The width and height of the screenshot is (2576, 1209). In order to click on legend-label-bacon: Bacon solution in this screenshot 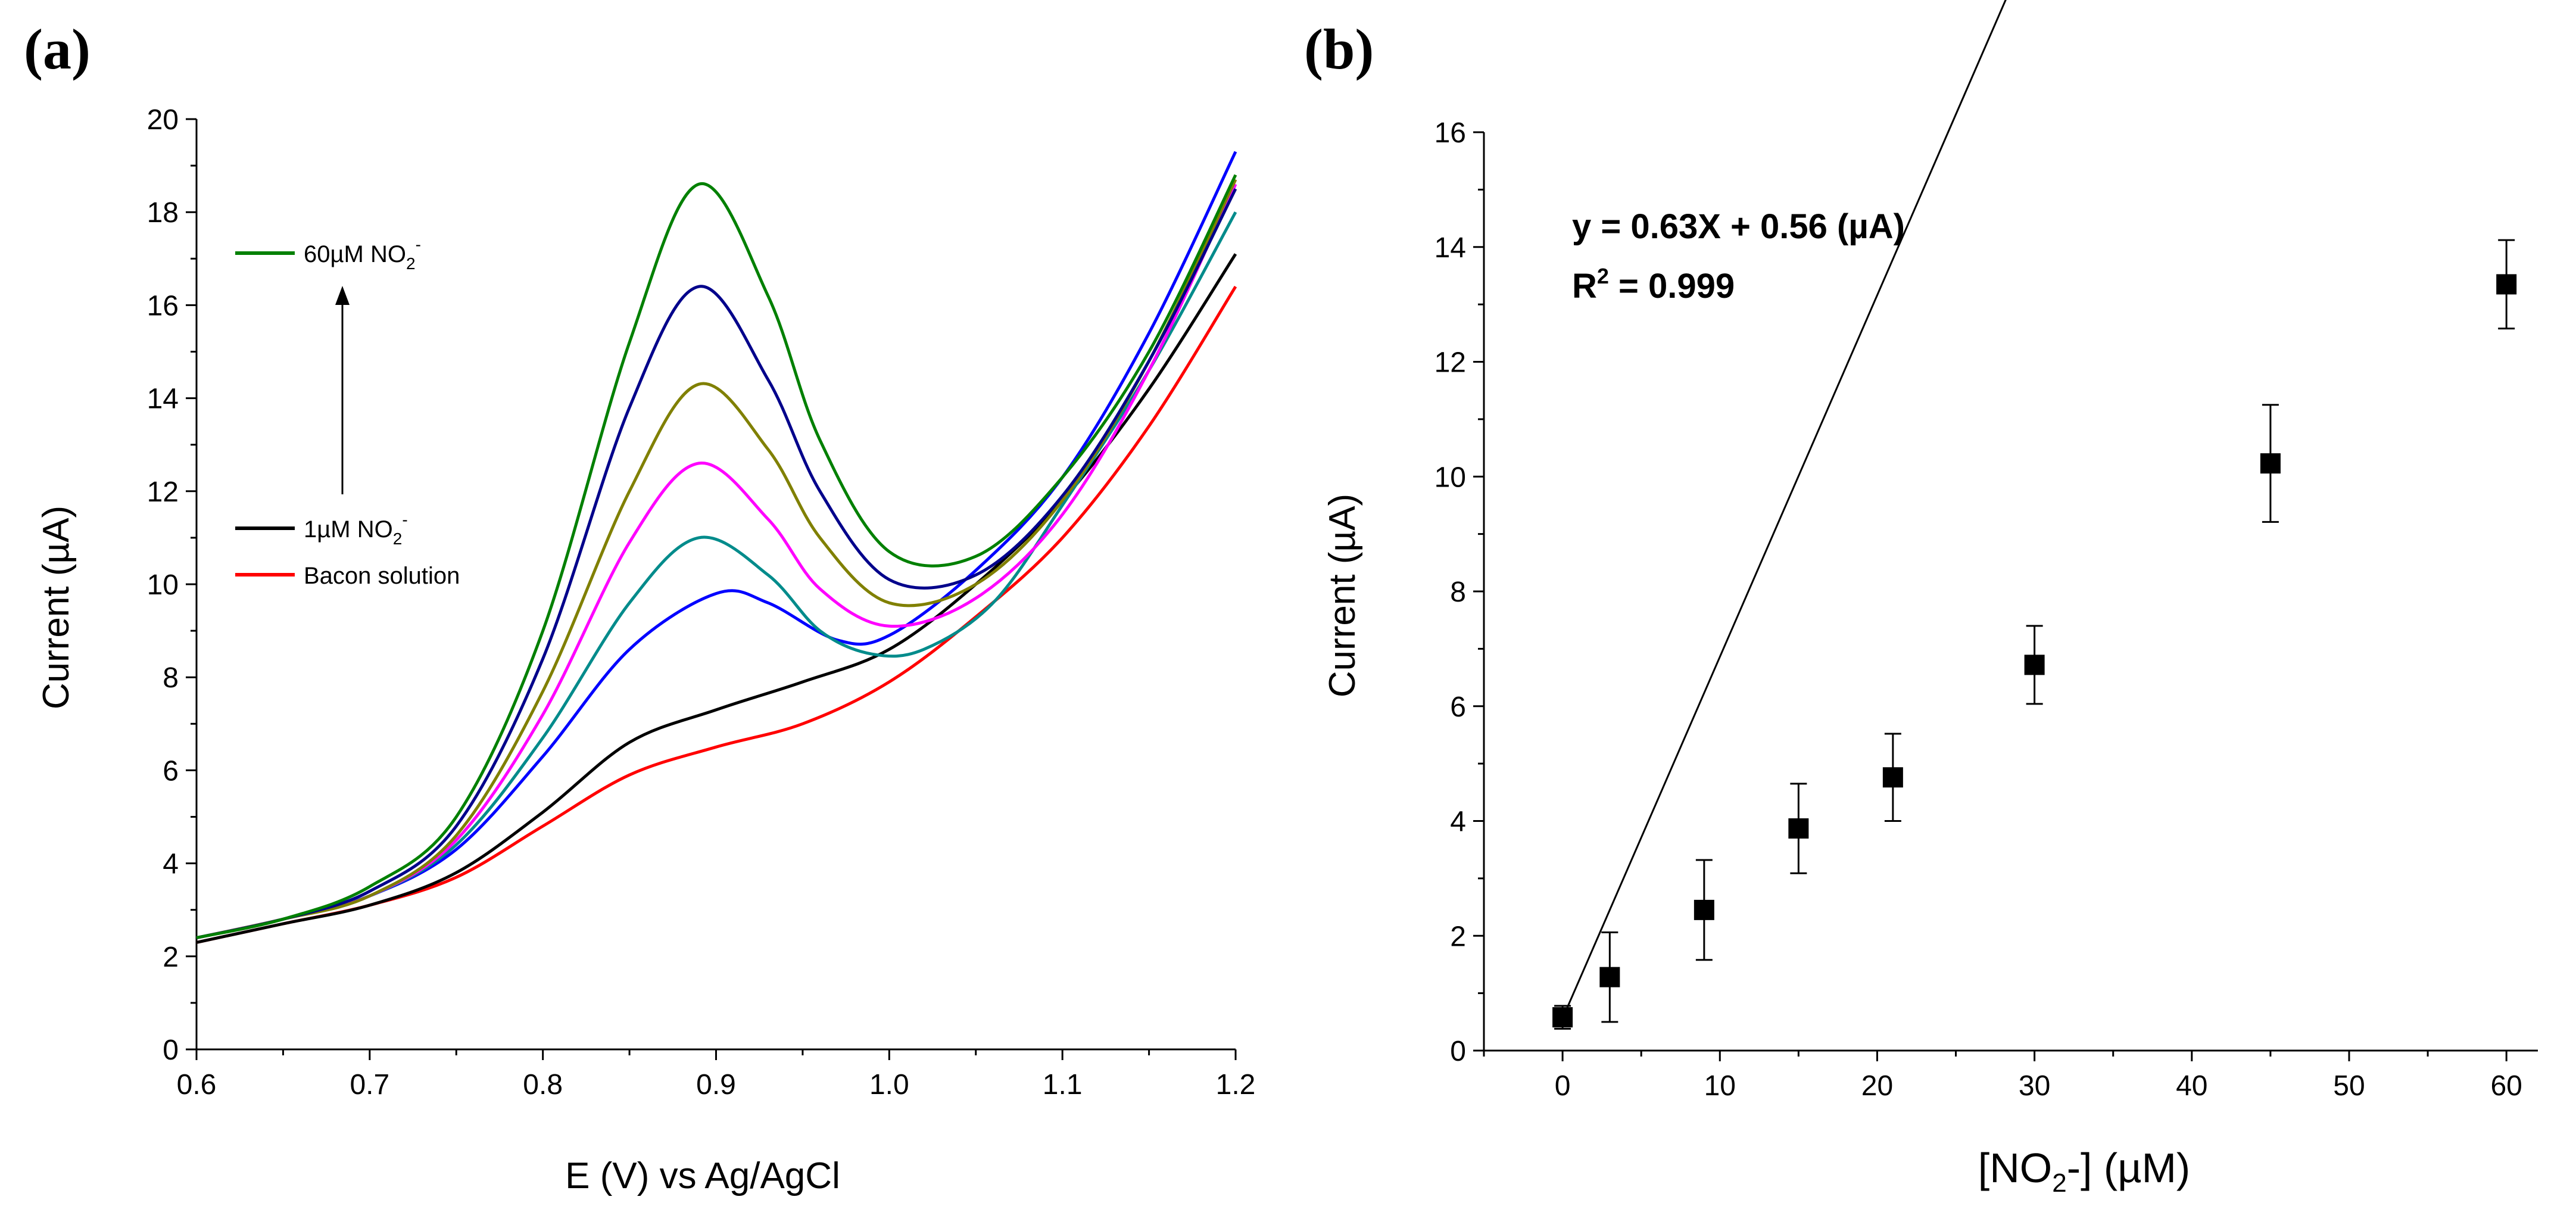, I will do `click(382, 576)`.